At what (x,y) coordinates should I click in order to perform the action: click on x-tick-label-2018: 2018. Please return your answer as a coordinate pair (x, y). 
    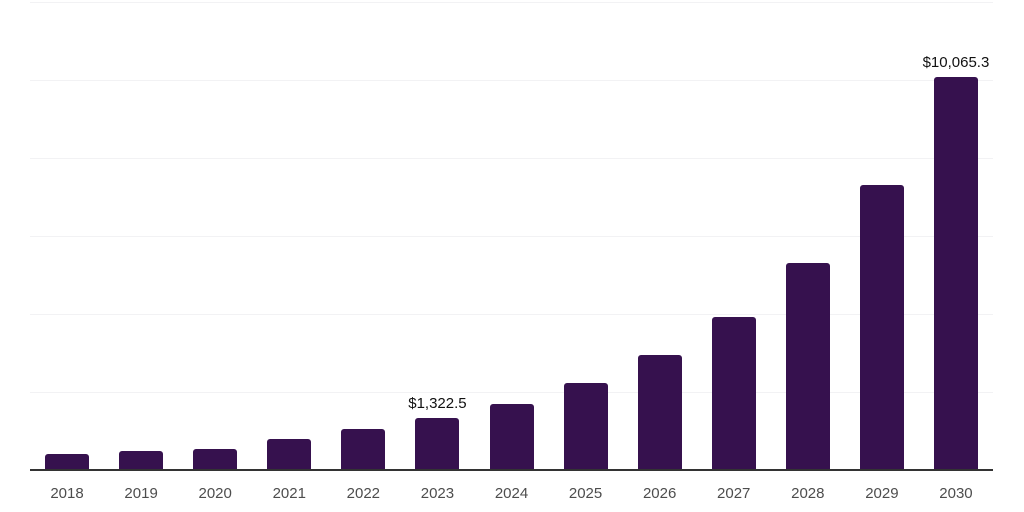
    Looking at the image, I should click on (67, 493).